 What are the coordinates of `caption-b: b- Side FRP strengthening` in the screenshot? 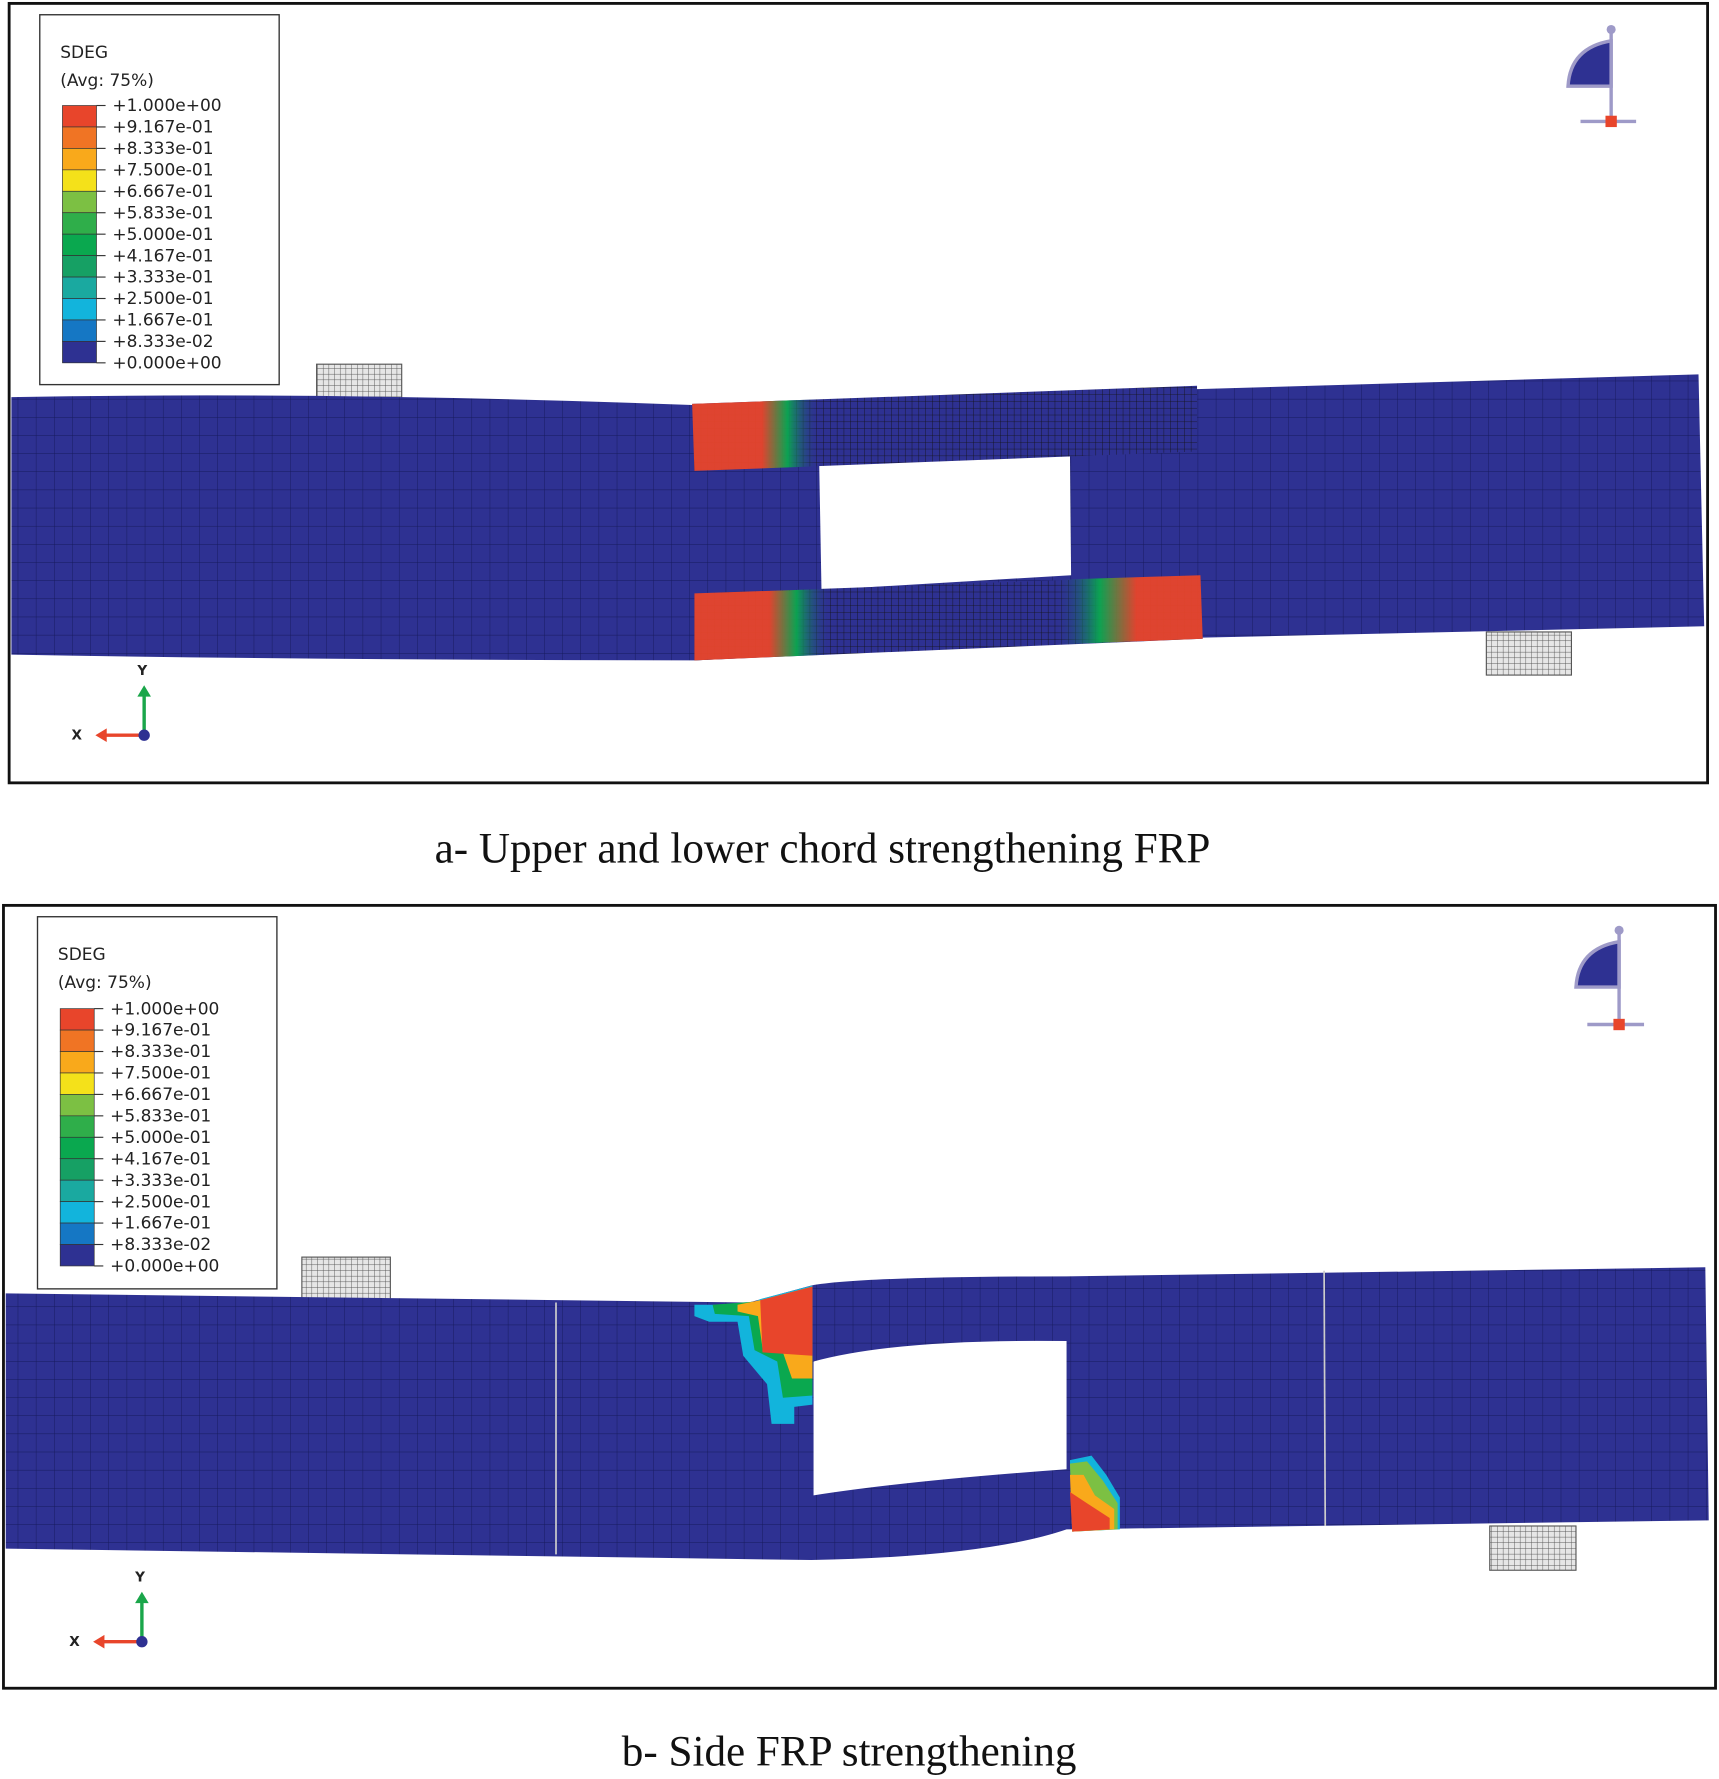 It's located at (849, 1751).